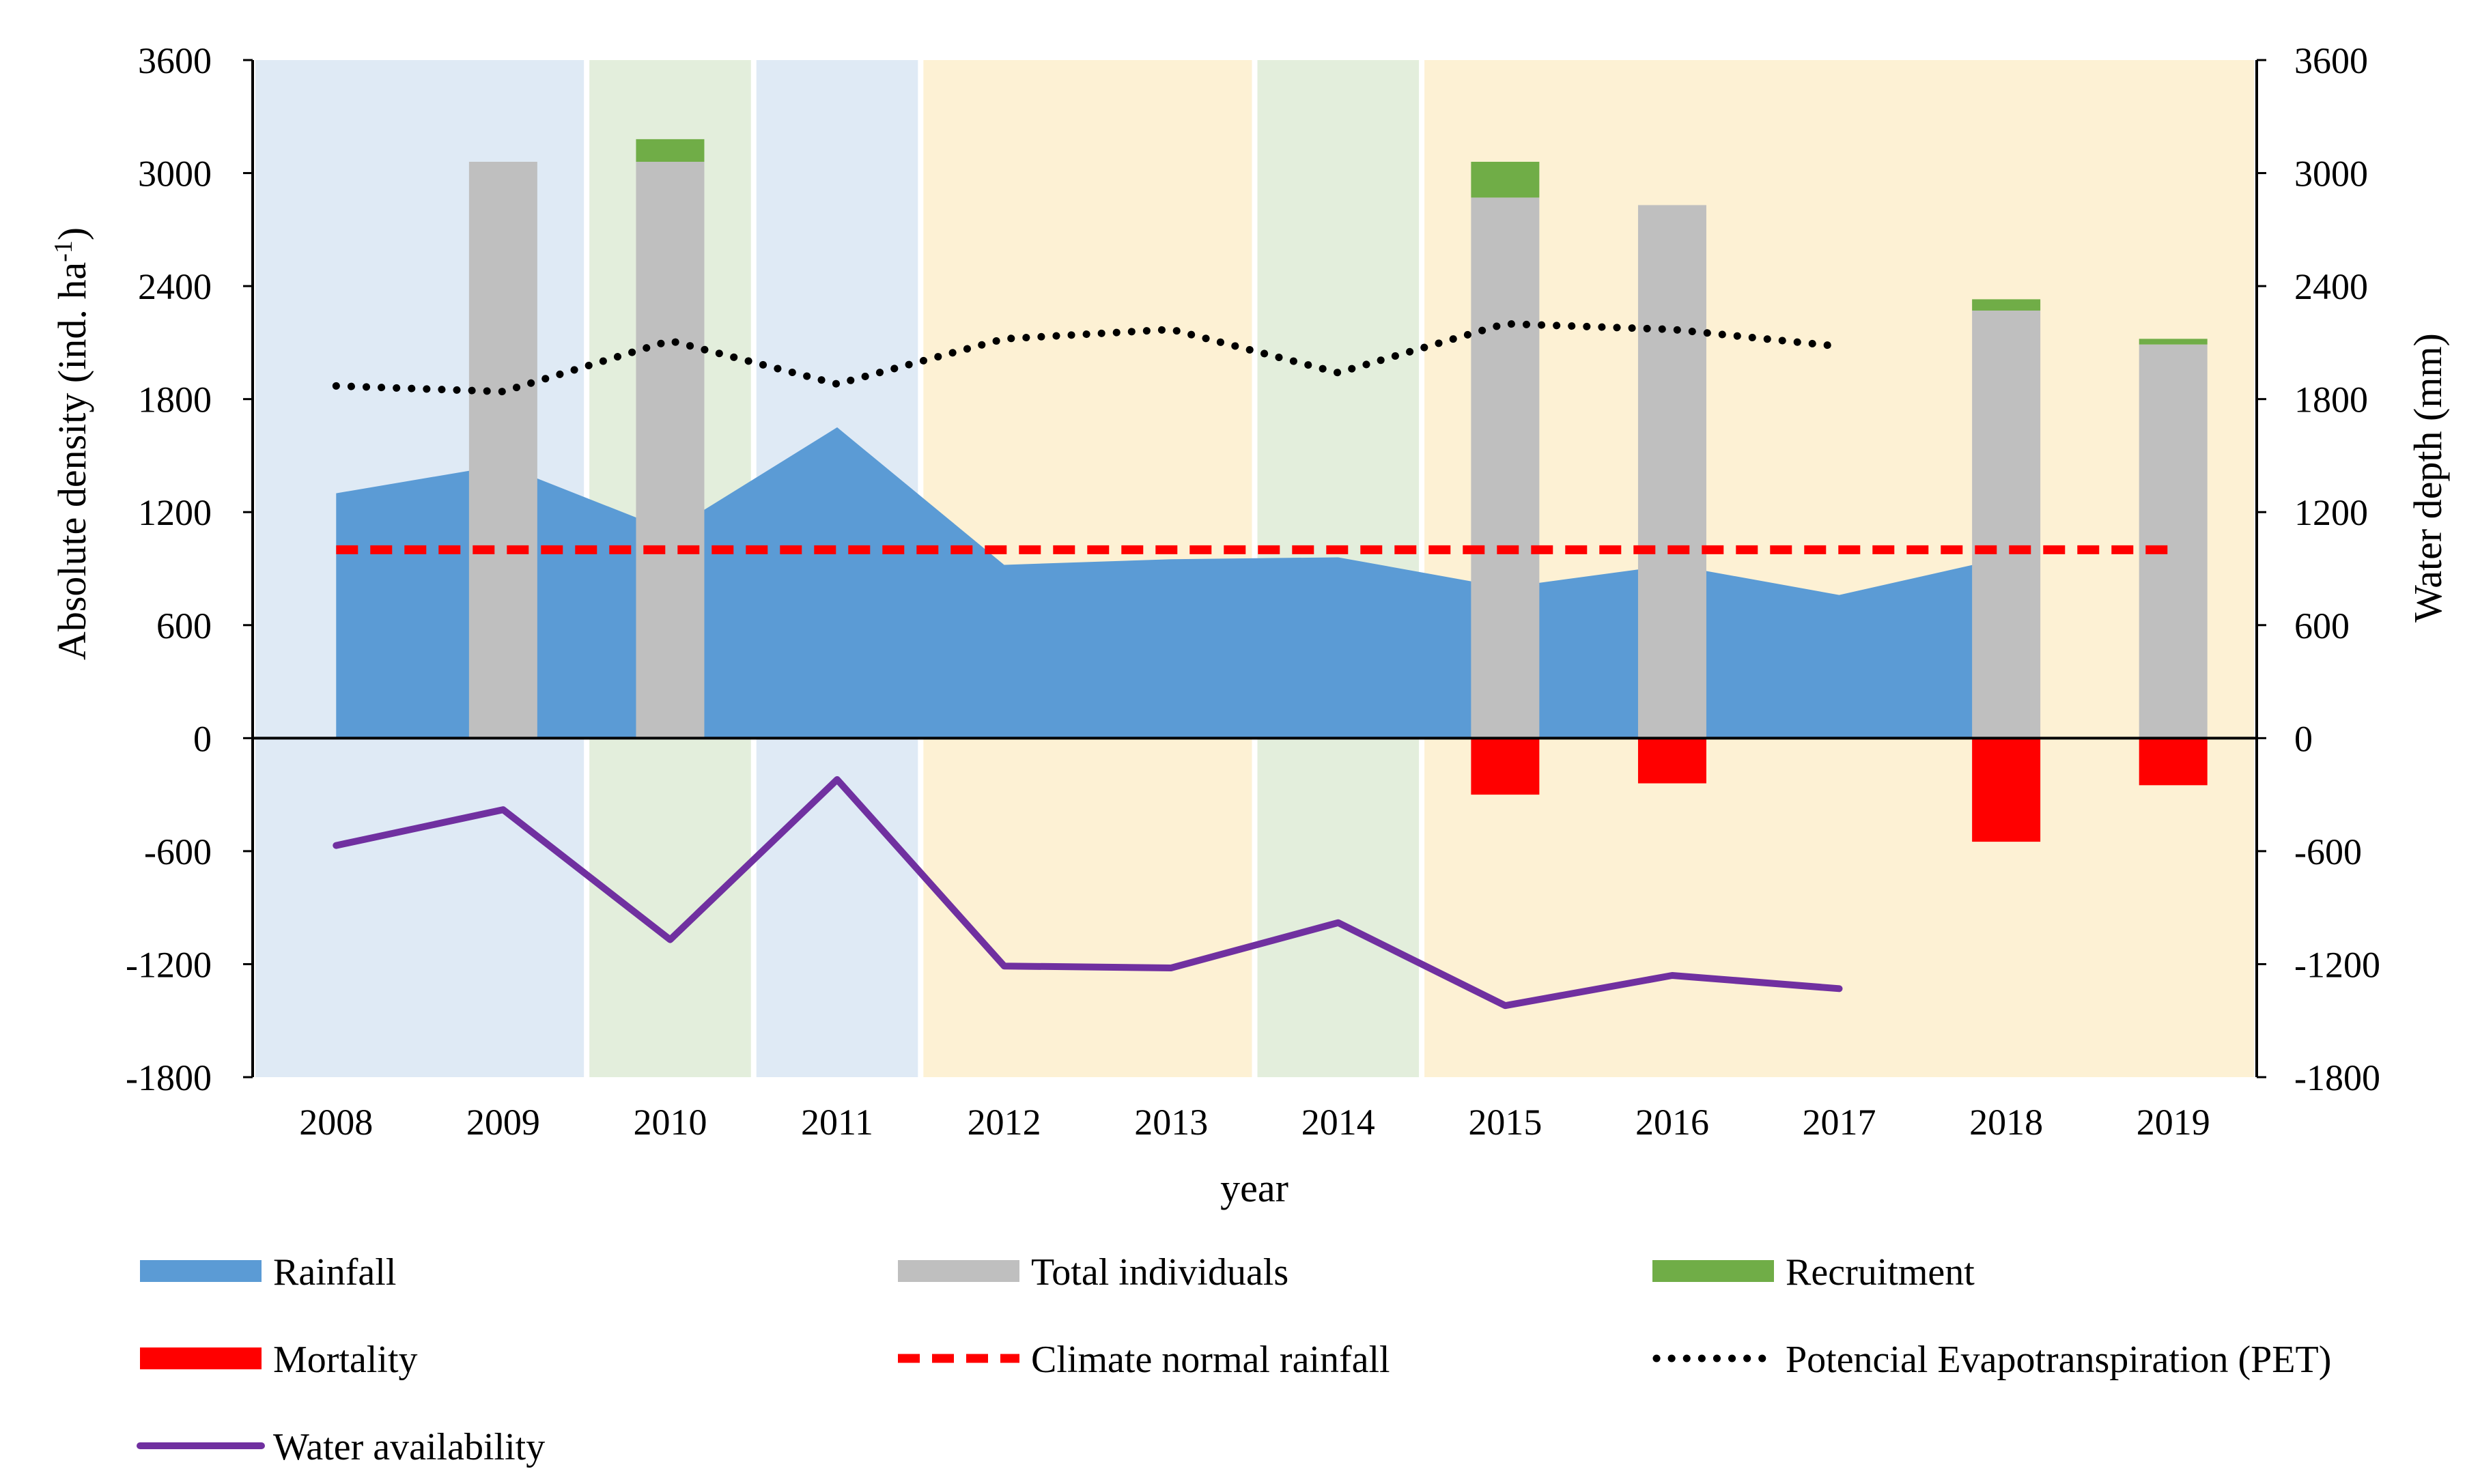  Describe the element at coordinates (958, 1271) in the screenshot. I see `legend-total-individuals-swatch` at that location.